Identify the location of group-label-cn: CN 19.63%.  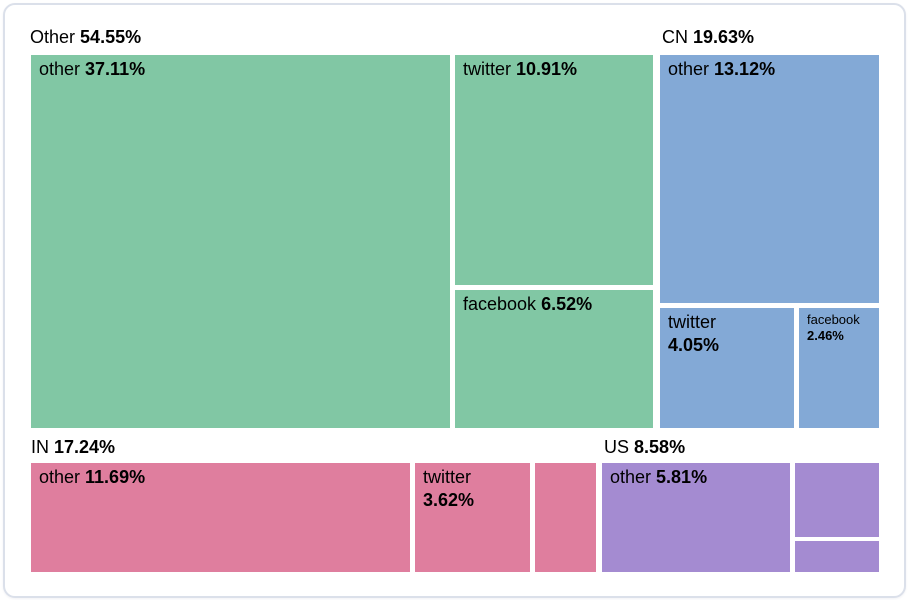
(708, 37).